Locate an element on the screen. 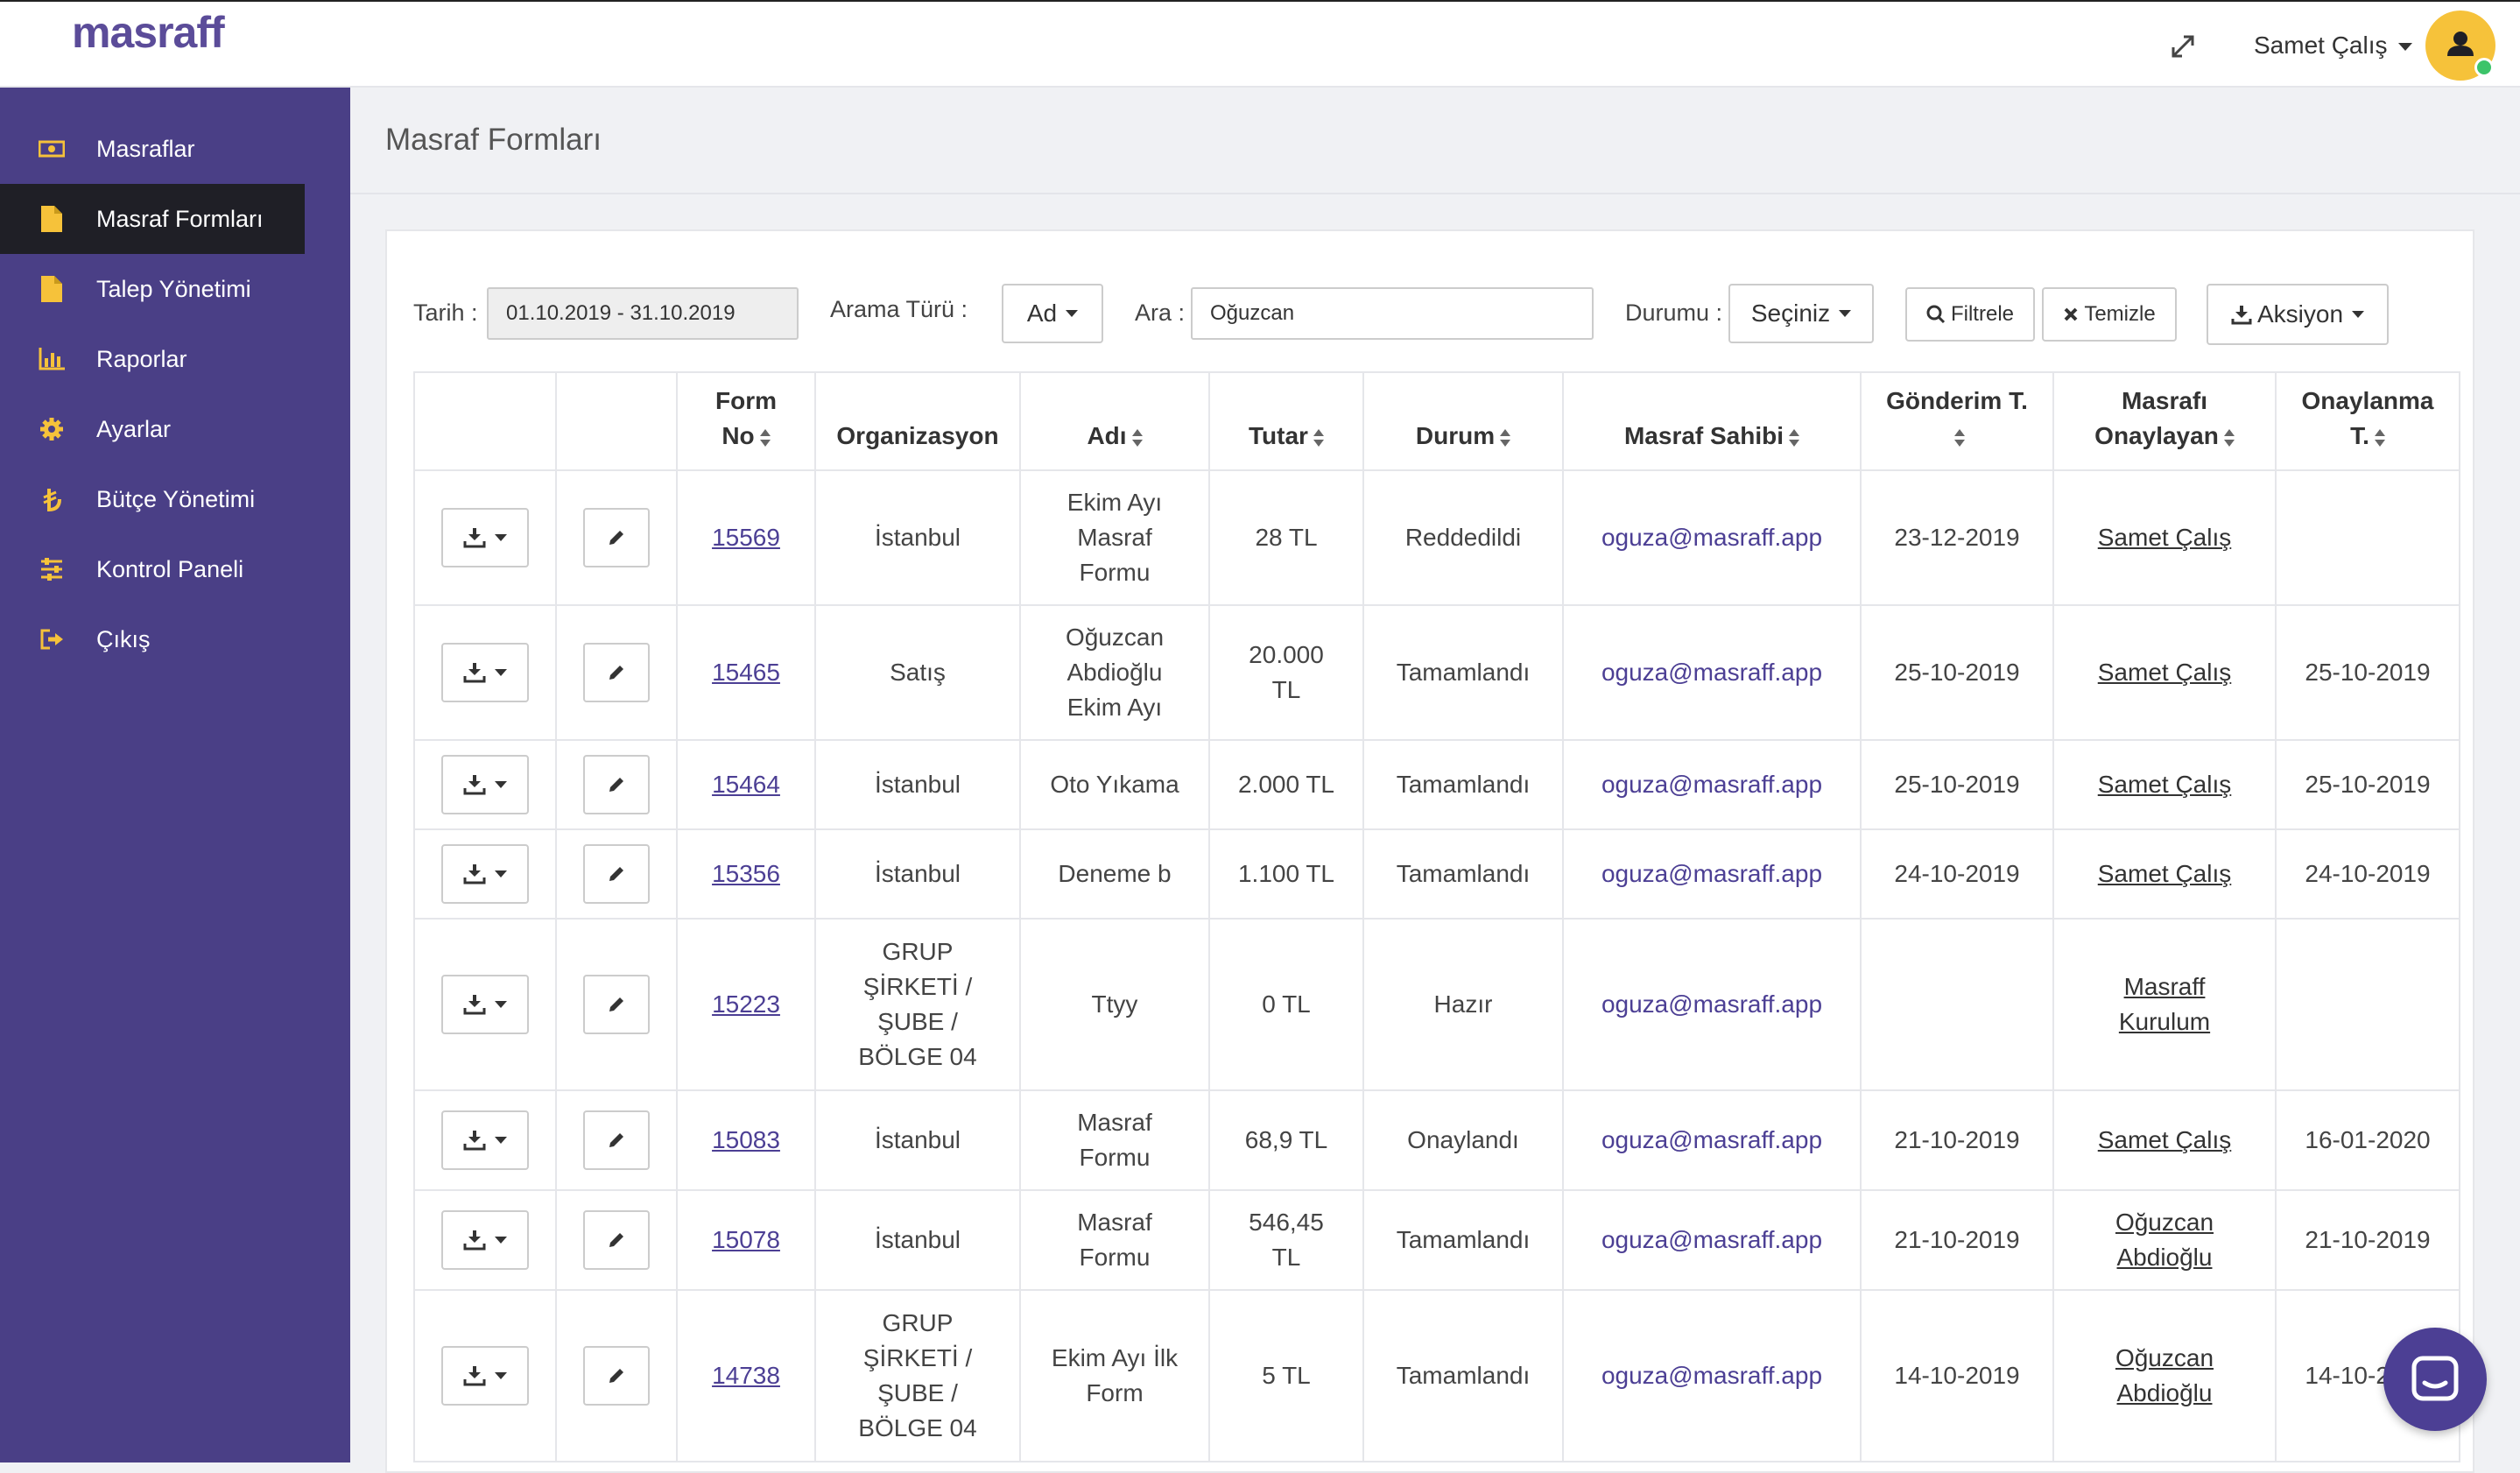 Image resolution: width=2520 pixels, height=1473 pixels. form-no-link: 15083 is located at coordinates (746, 1139).